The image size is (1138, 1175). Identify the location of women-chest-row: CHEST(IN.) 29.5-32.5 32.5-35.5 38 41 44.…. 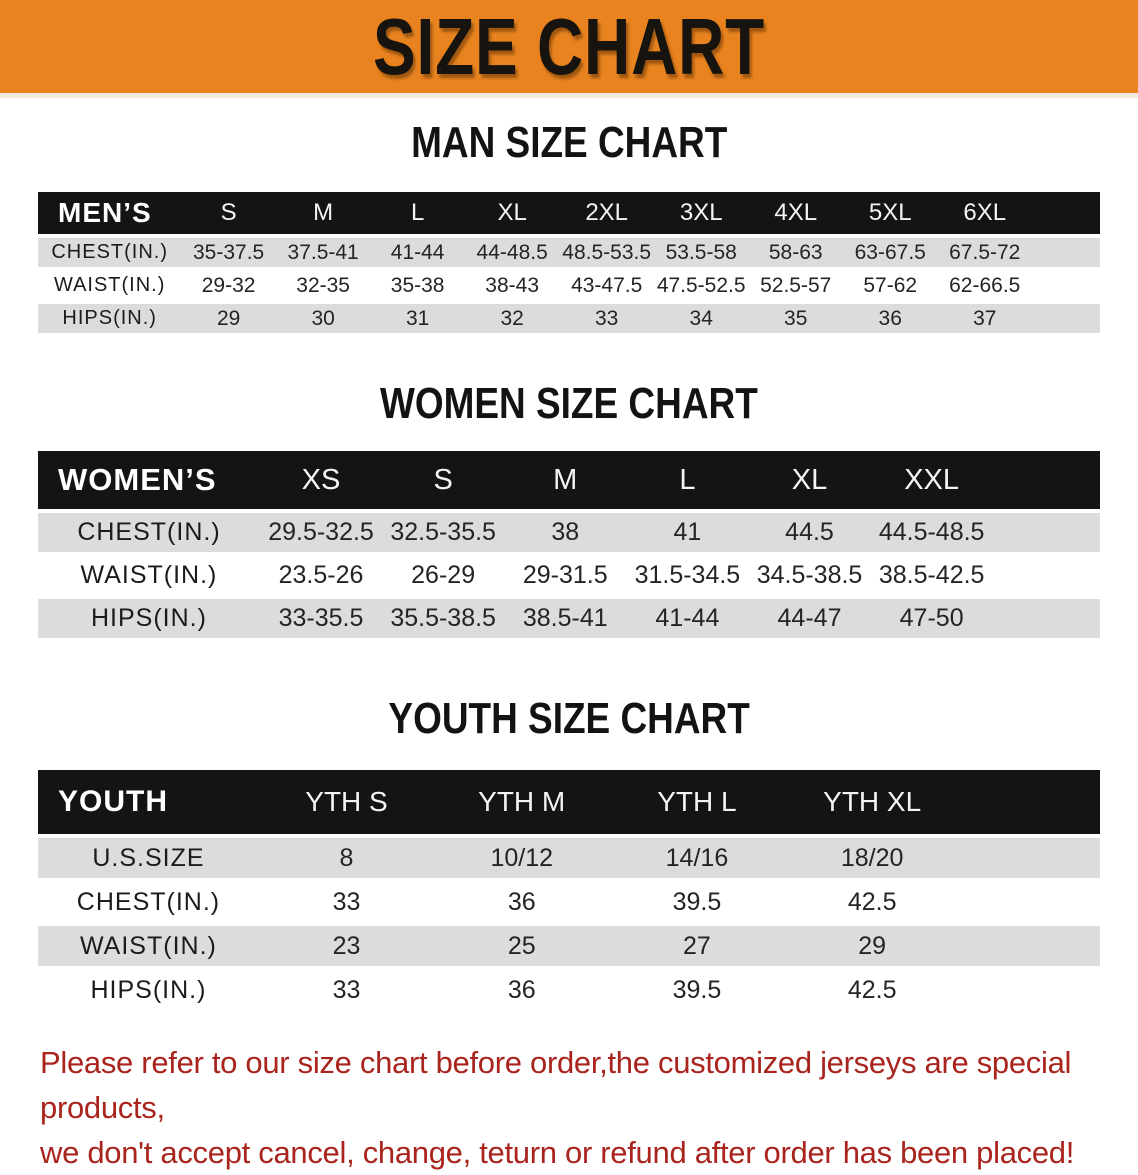
(569, 533).